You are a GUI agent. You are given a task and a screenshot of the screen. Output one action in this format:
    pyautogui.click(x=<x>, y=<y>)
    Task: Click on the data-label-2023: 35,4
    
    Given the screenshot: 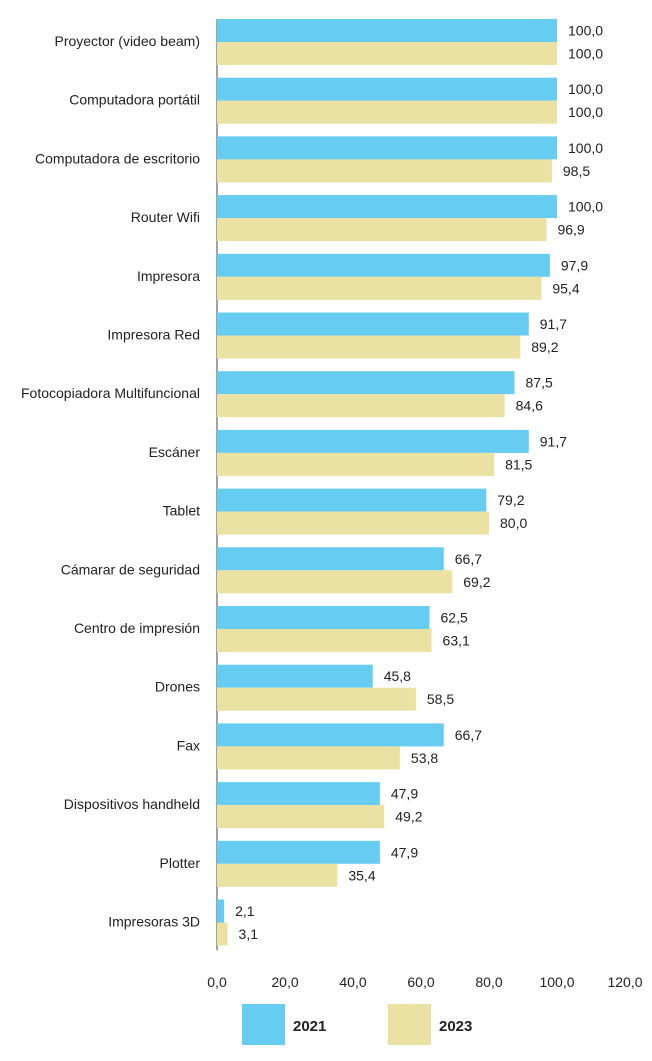 What is the action you would take?
    pyautogui.click(x=361, y=875)
    